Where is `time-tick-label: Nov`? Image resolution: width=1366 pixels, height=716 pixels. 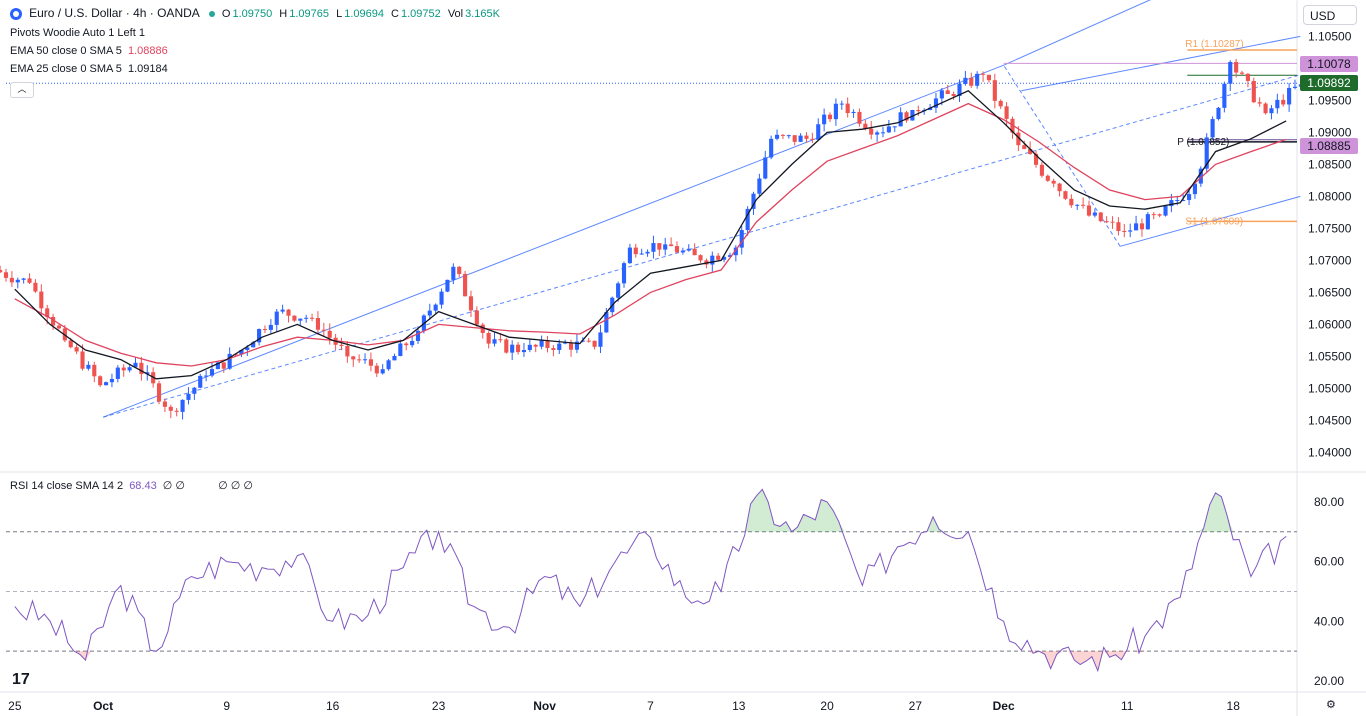 time-tick-label: Nov is located at coordinates (544, 706).